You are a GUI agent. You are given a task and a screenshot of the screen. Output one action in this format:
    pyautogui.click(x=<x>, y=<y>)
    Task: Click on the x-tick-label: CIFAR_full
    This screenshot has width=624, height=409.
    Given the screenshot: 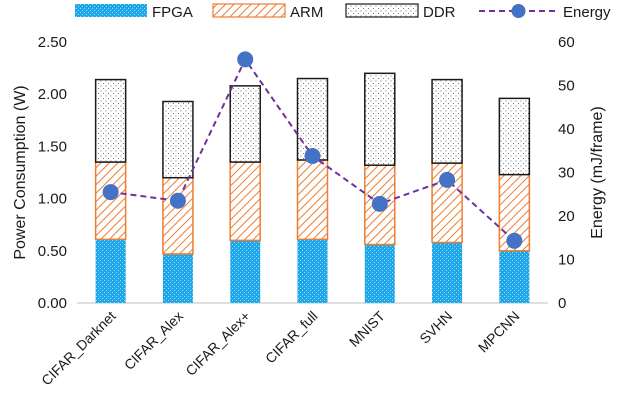 What is the action you would take?
    pyautogui.click(x=291, y=337)
    